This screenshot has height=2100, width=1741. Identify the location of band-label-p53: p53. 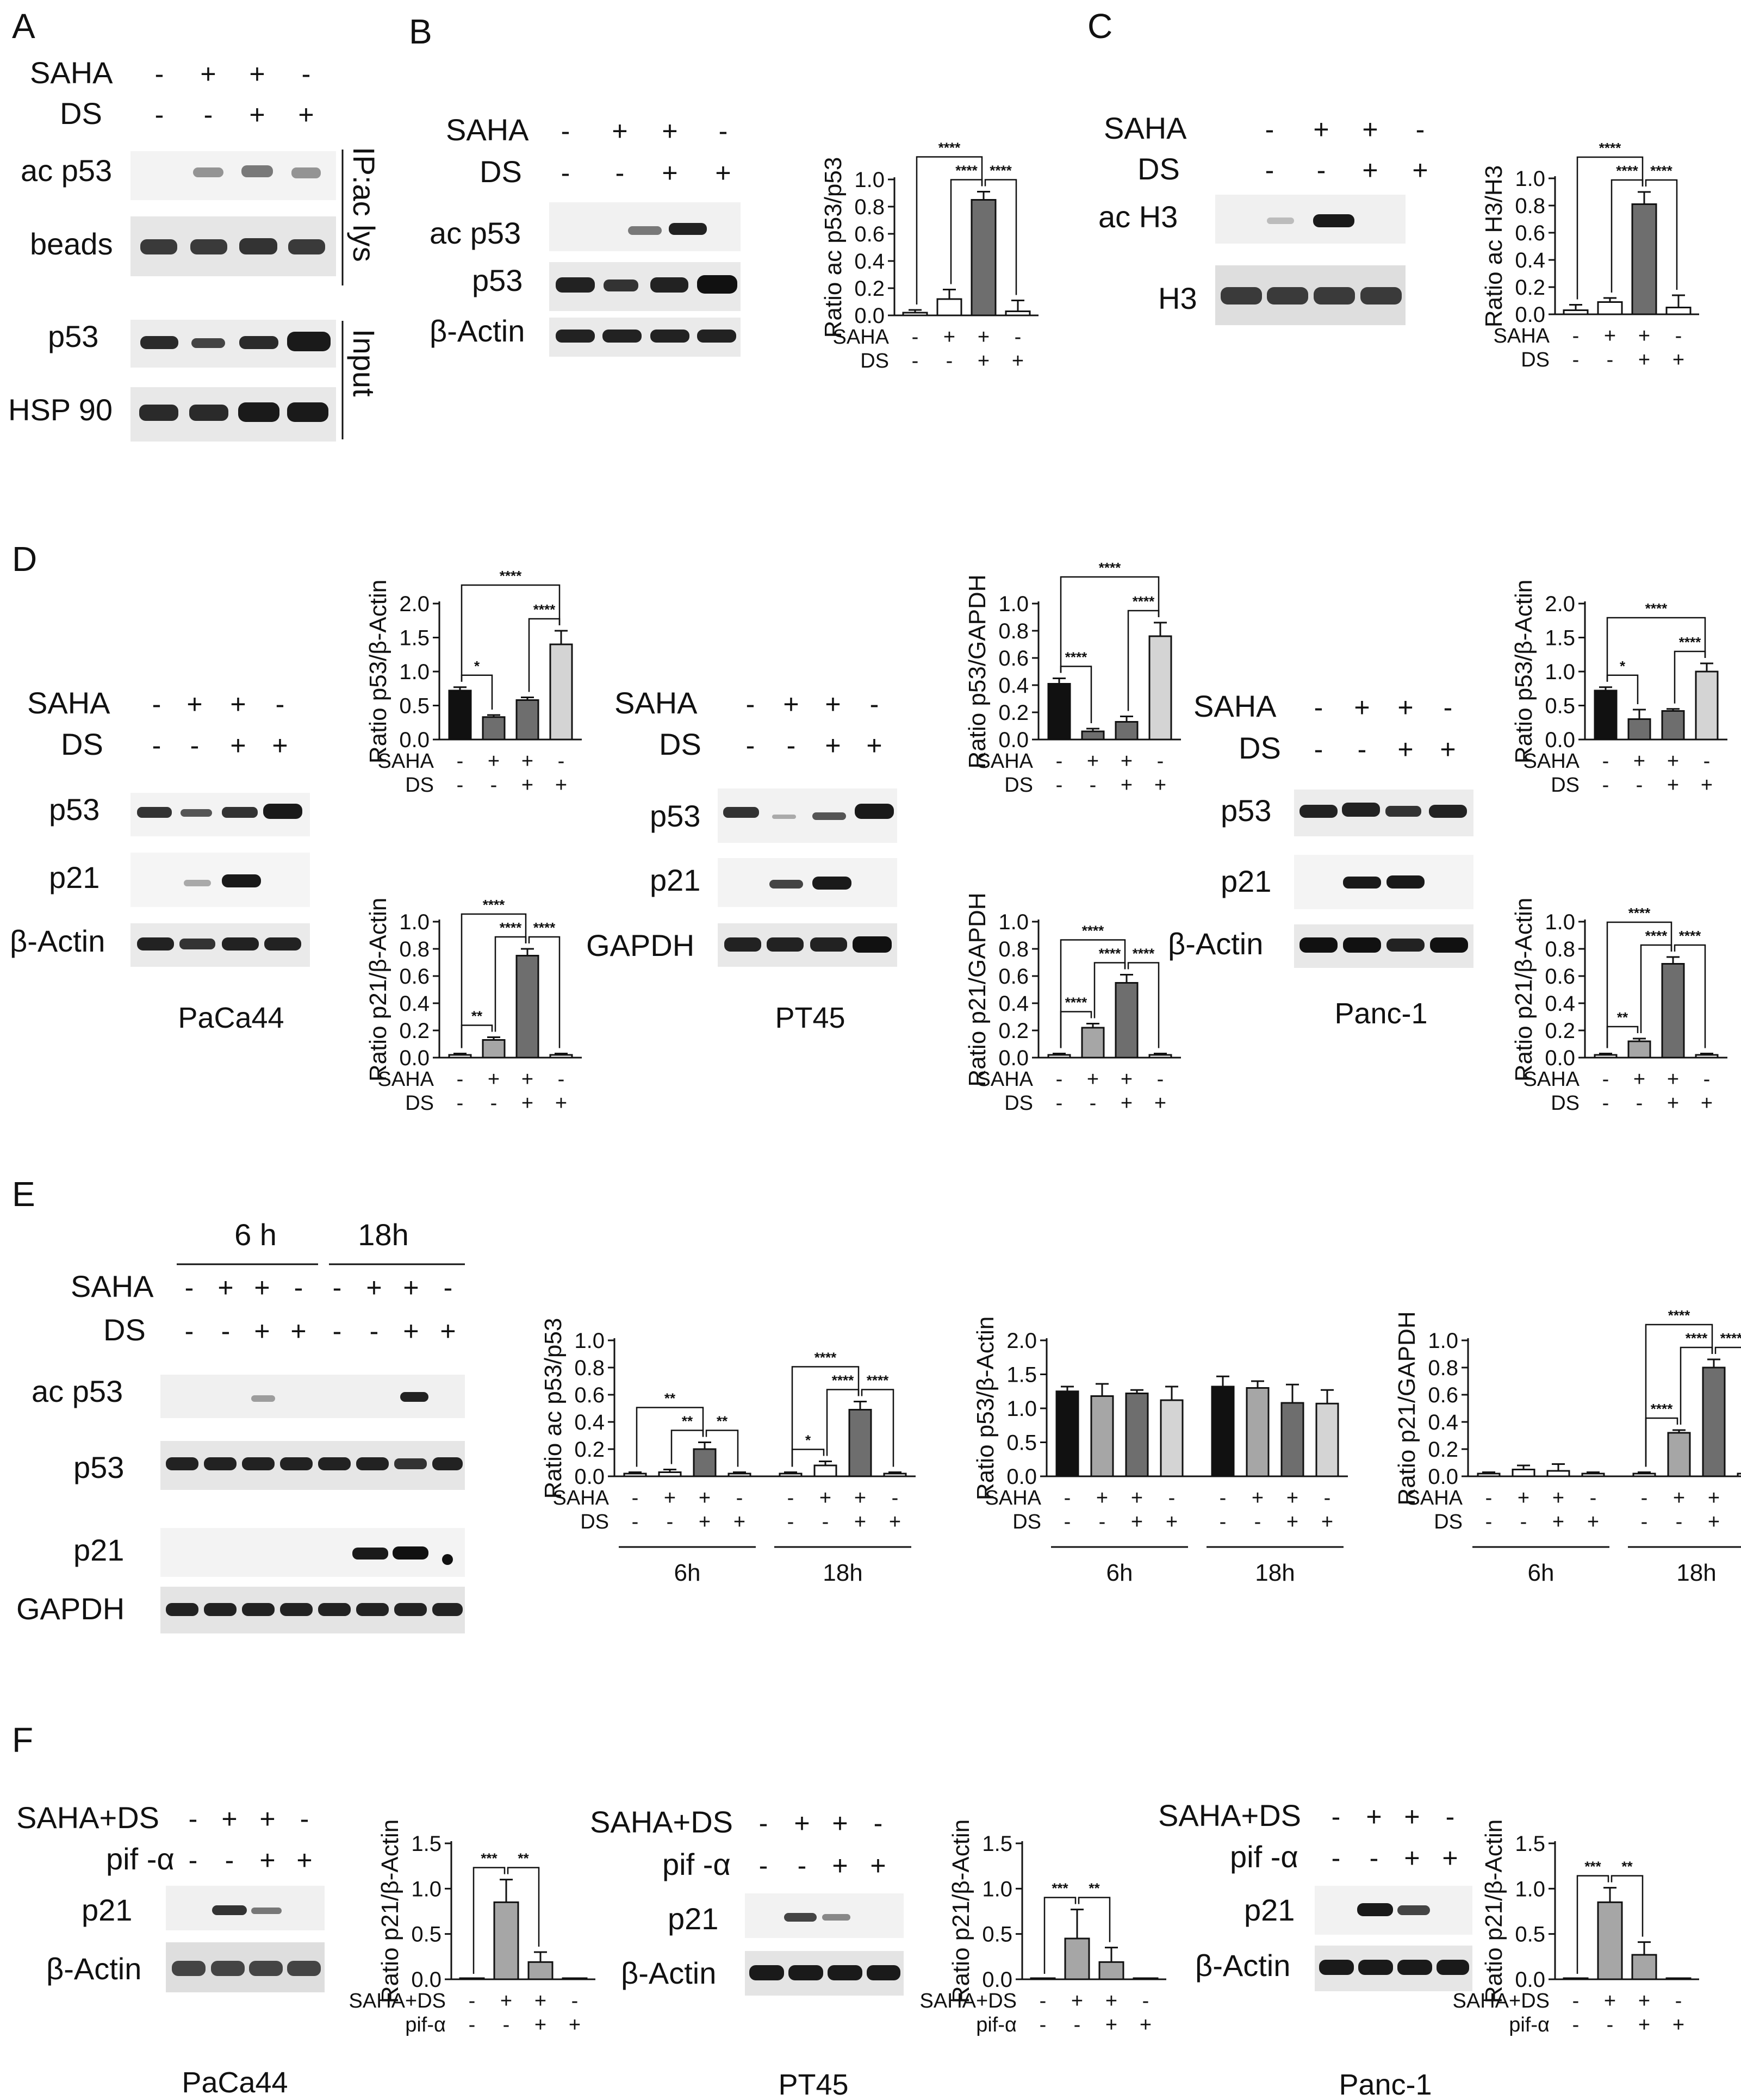
(98, 1467).